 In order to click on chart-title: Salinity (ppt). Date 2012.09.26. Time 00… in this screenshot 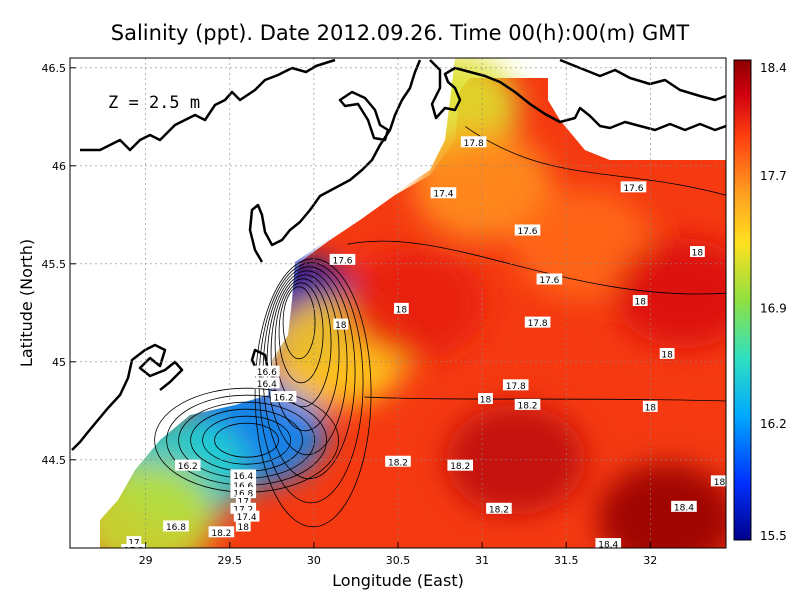, I will do `click(400, 33)`.